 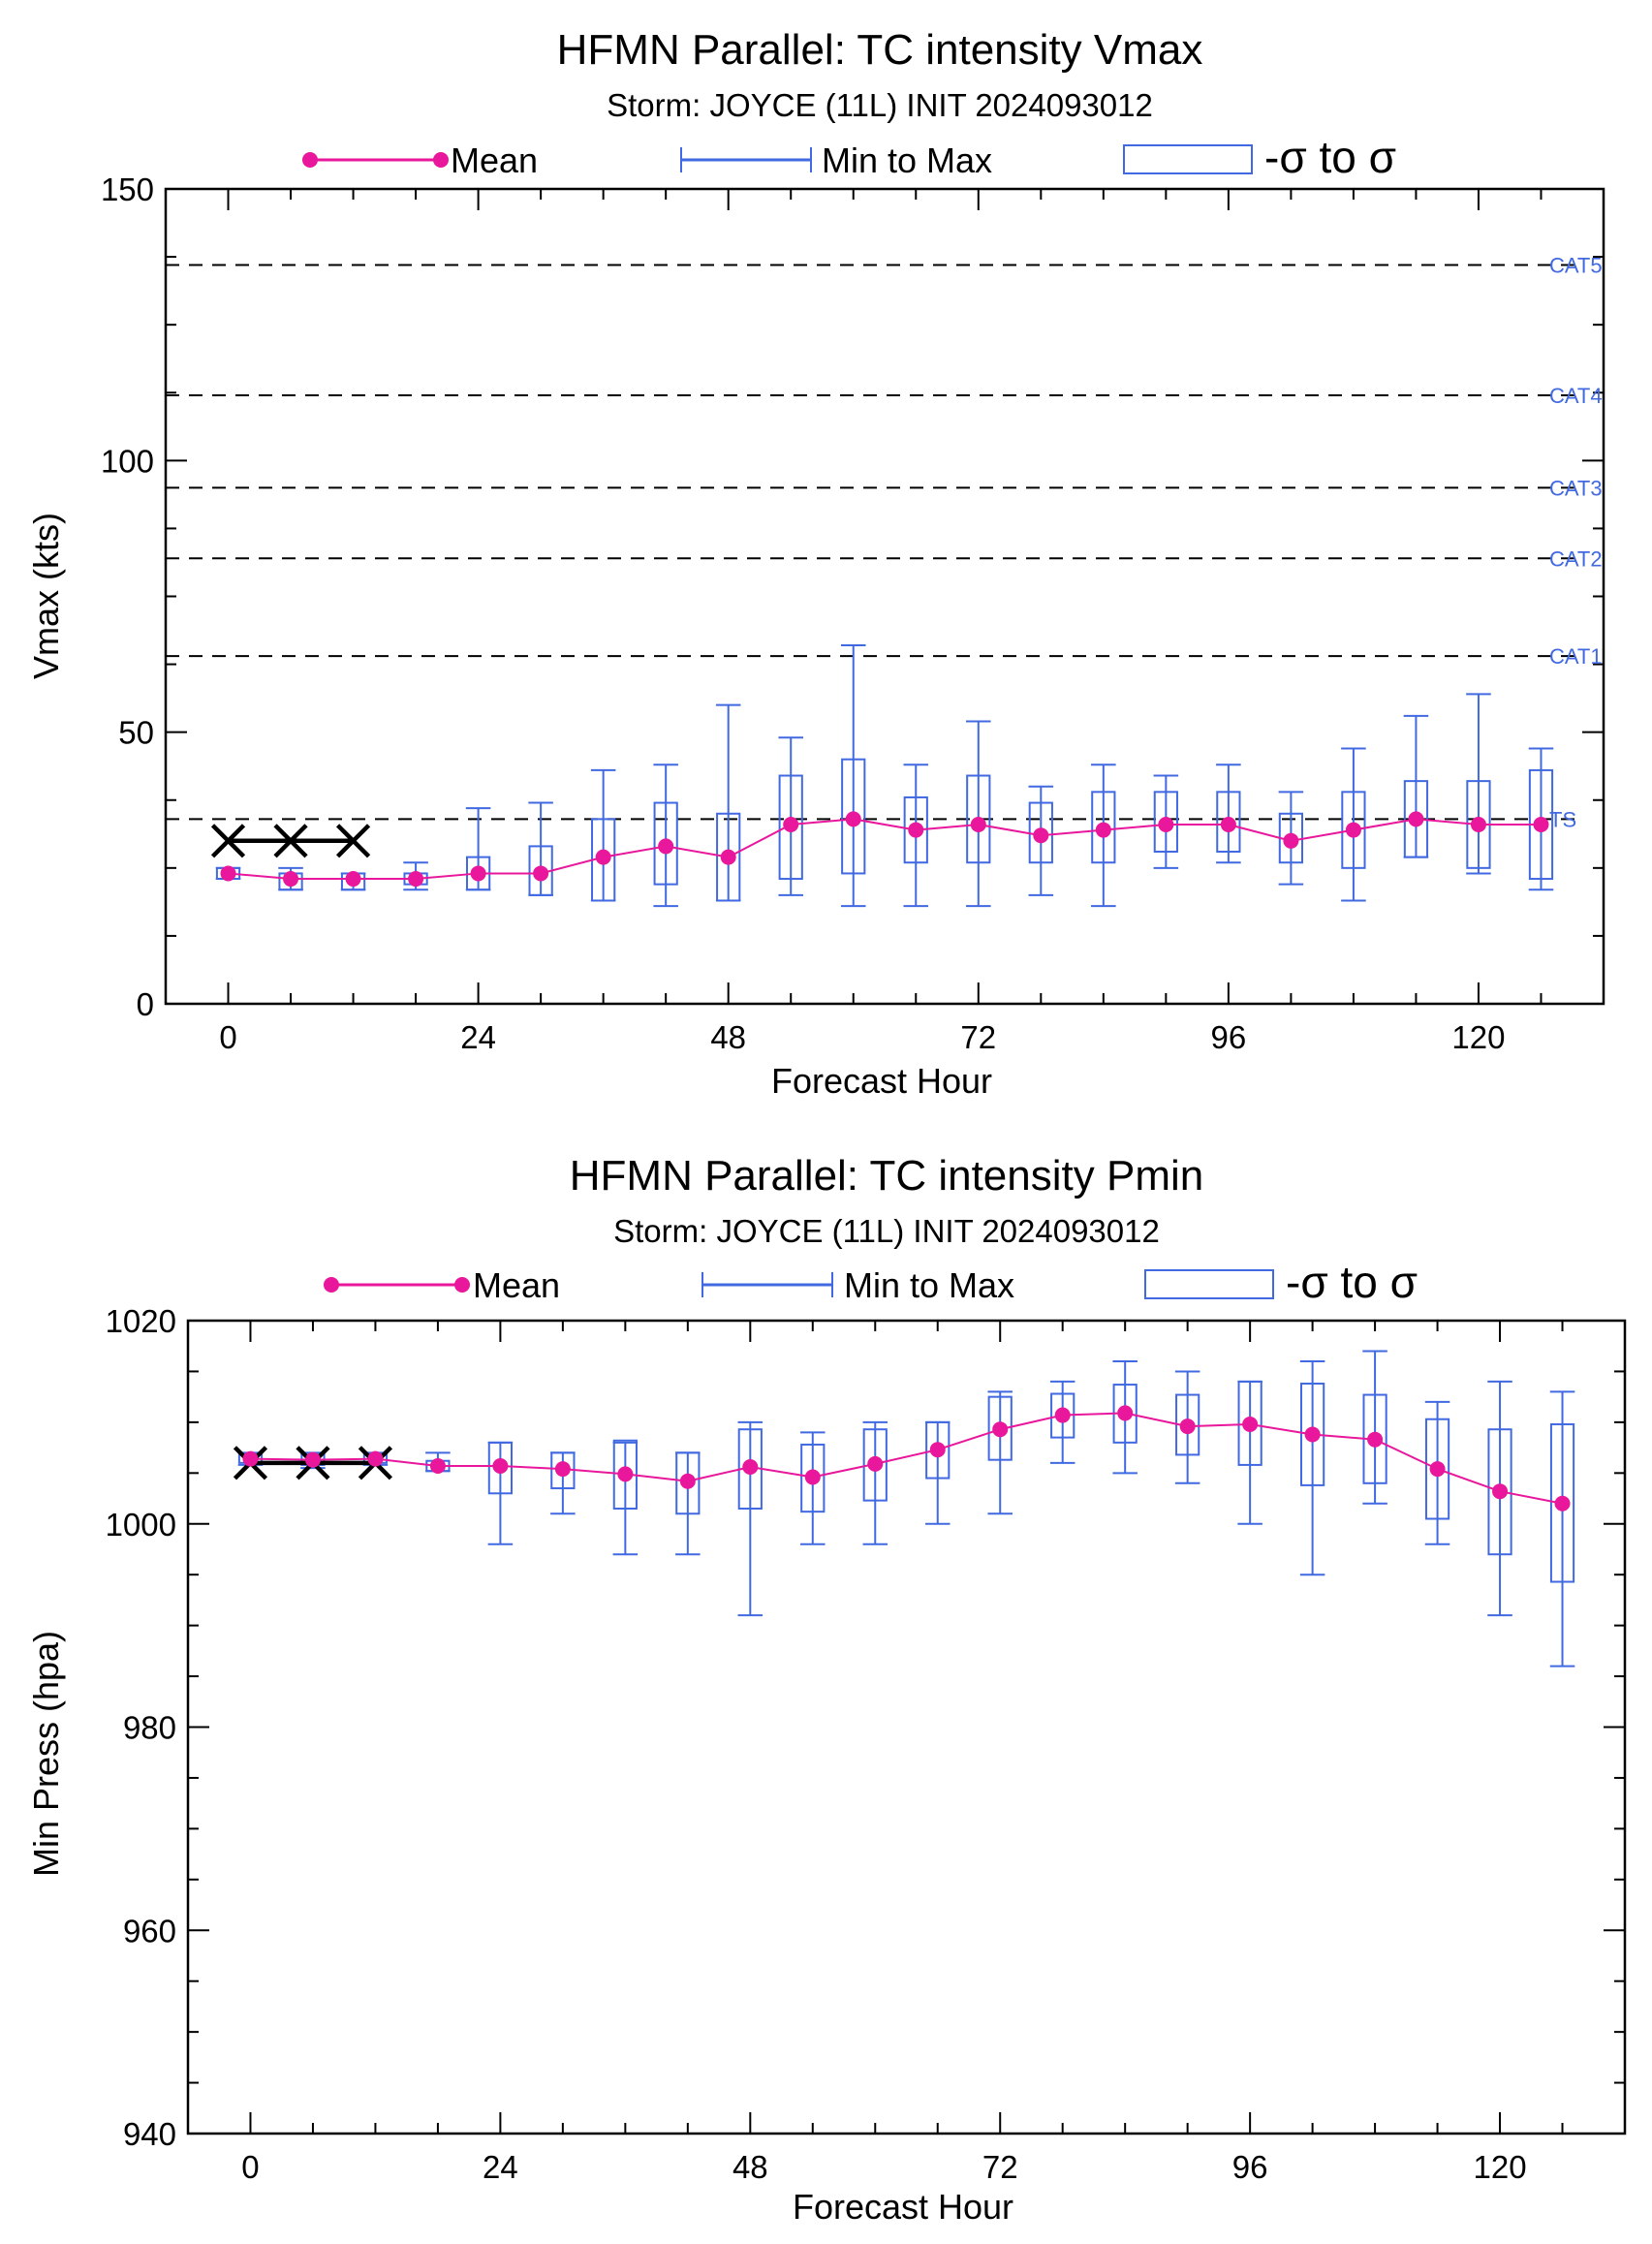 I want to click on threshold-label: CAT5, so click(x=1576, y=265).